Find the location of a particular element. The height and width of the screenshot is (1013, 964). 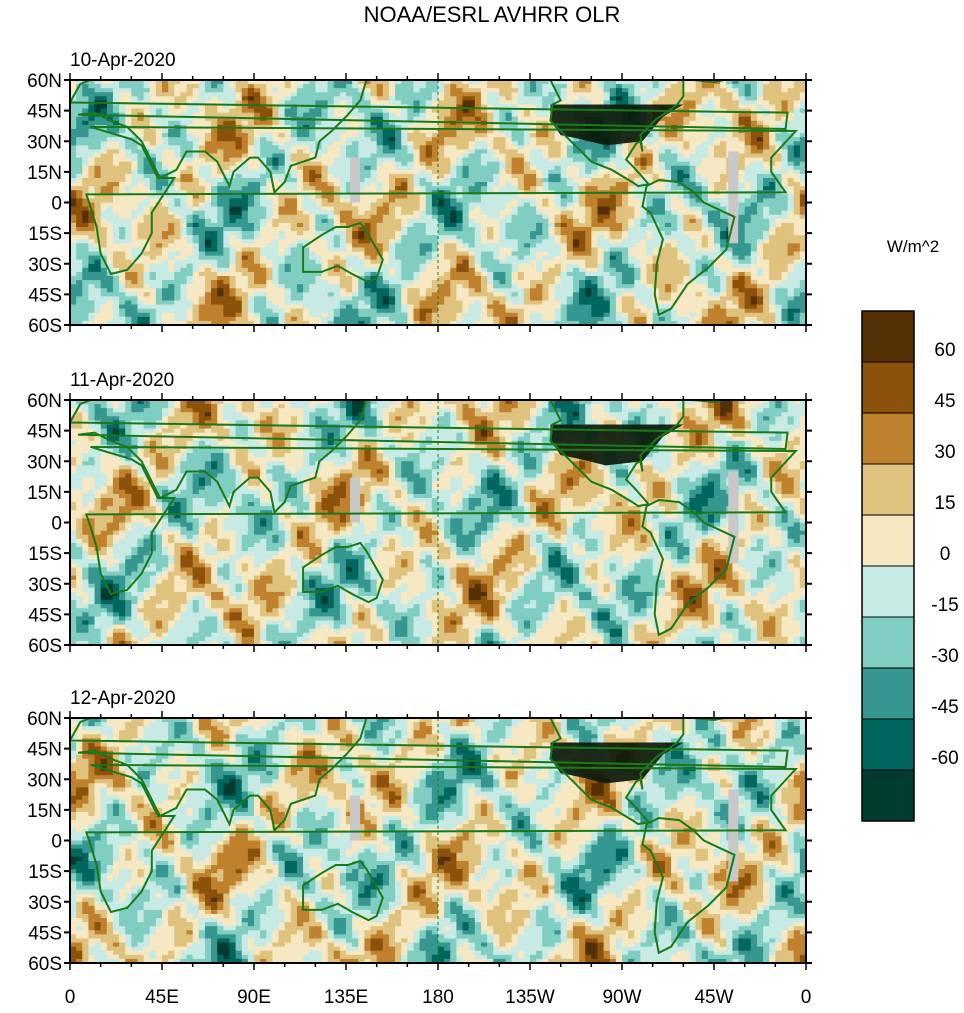

panel-date-label: 12-Apr-2020 is located at coordinates (123, 698).